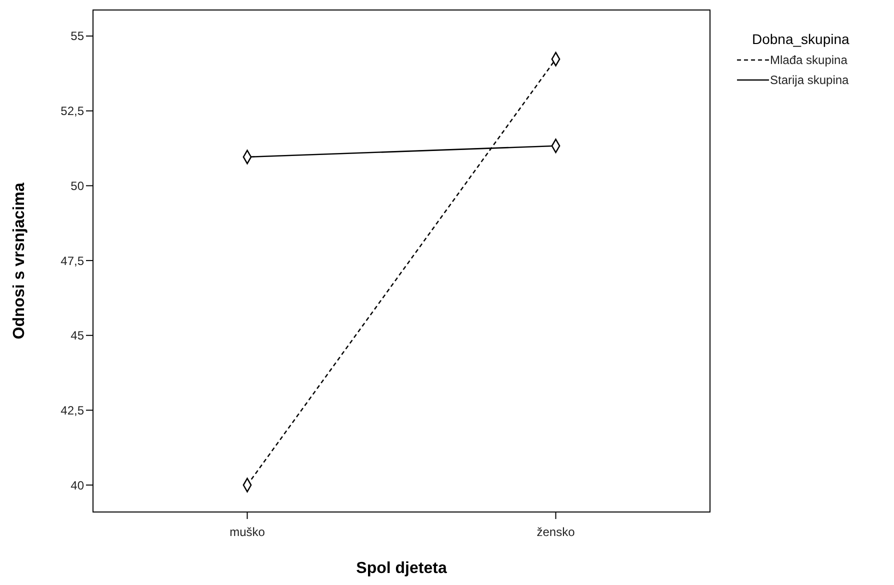 This screenshot has height=585, width=894. What do you see at coordinates (77, 185) in the screenshot?
I see `y-tick-label: 50` at bounding box center [77, 185].